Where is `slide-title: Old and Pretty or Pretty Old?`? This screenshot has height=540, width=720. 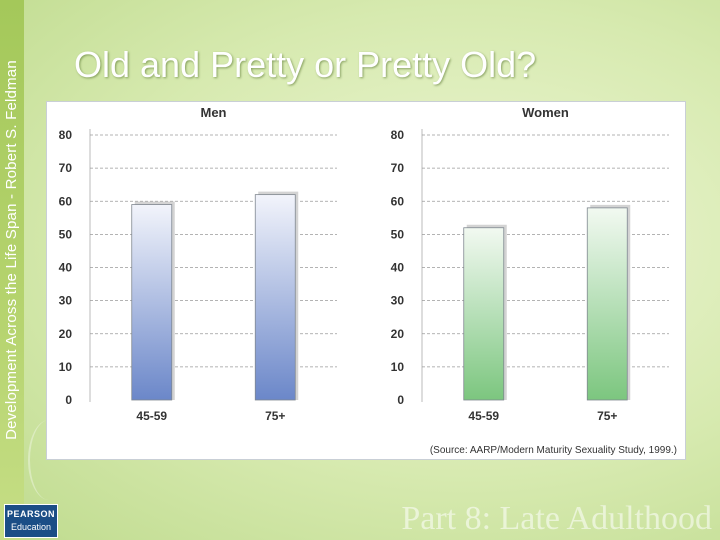
slide-title: Old and Pretty or Pretty Old? is located at coordinates (305, 64).